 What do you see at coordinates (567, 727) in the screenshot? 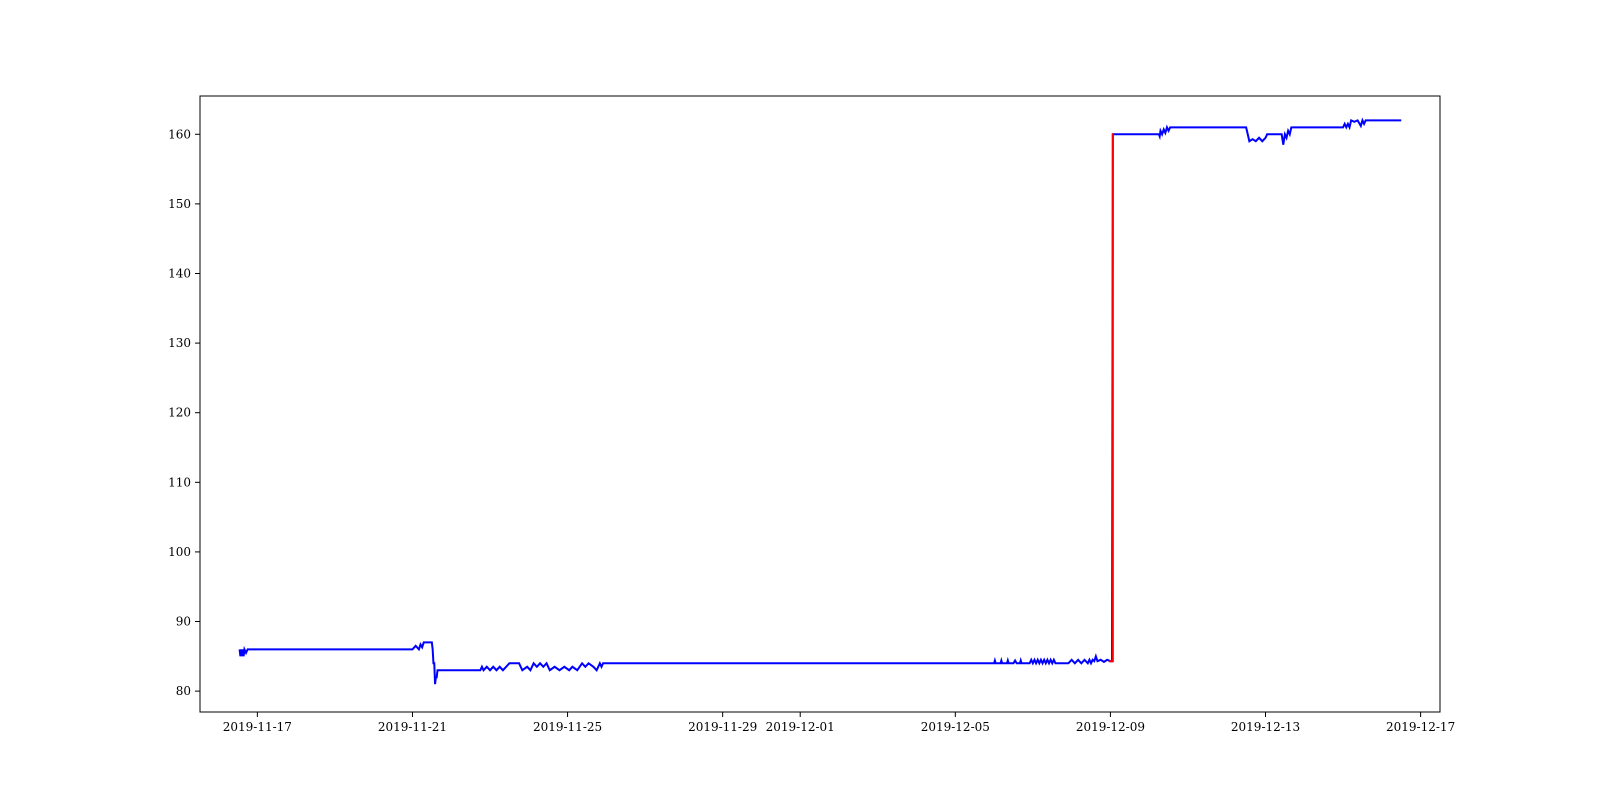
I see `x-tick-label: 2019-11-25` at bounding box center [567, 727].